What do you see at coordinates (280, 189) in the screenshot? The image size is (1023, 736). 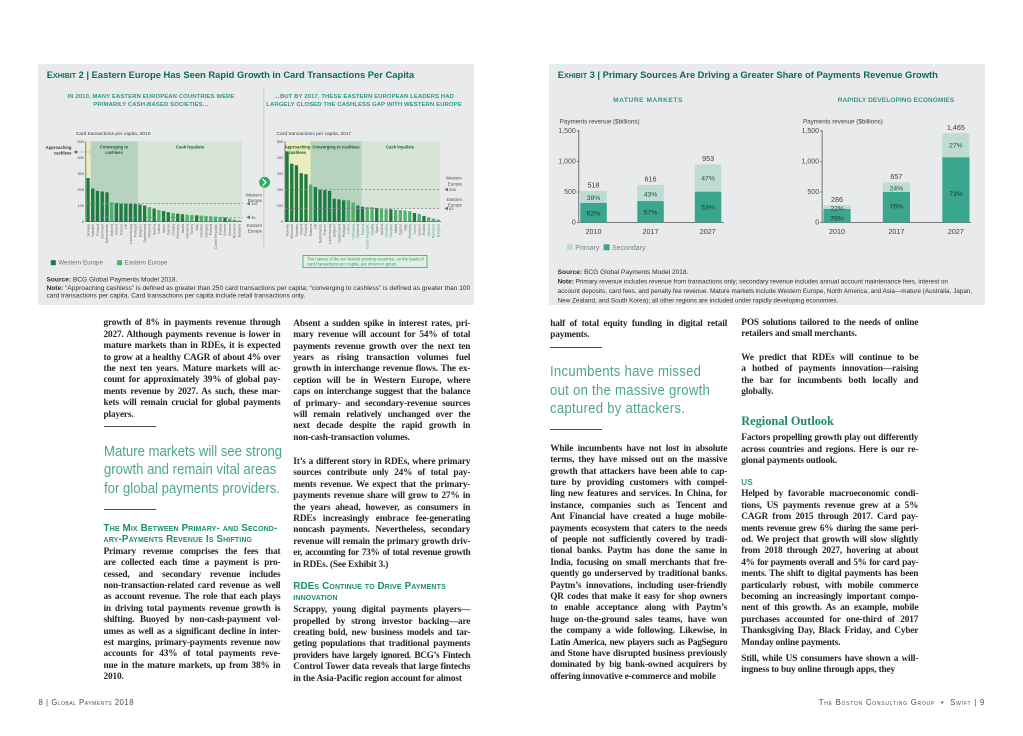 I see `svg-text: 200` at bounding box center [280, 189].